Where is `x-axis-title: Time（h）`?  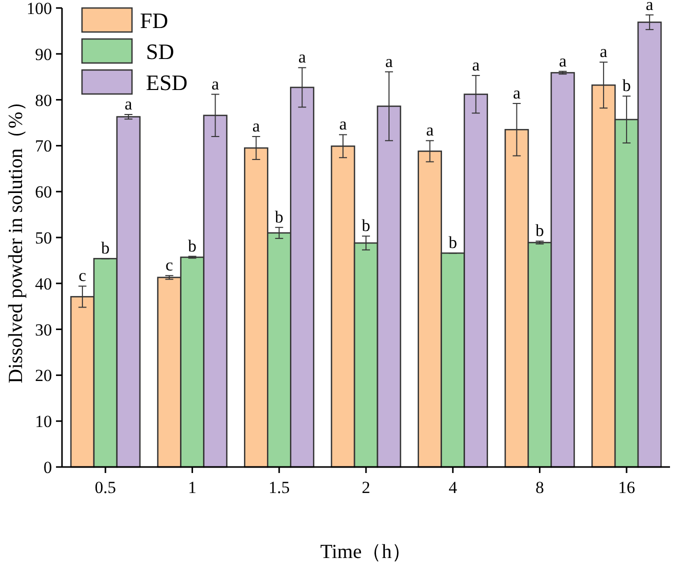
x-axis-title: Time（h） is located at coordinates (366, 552).